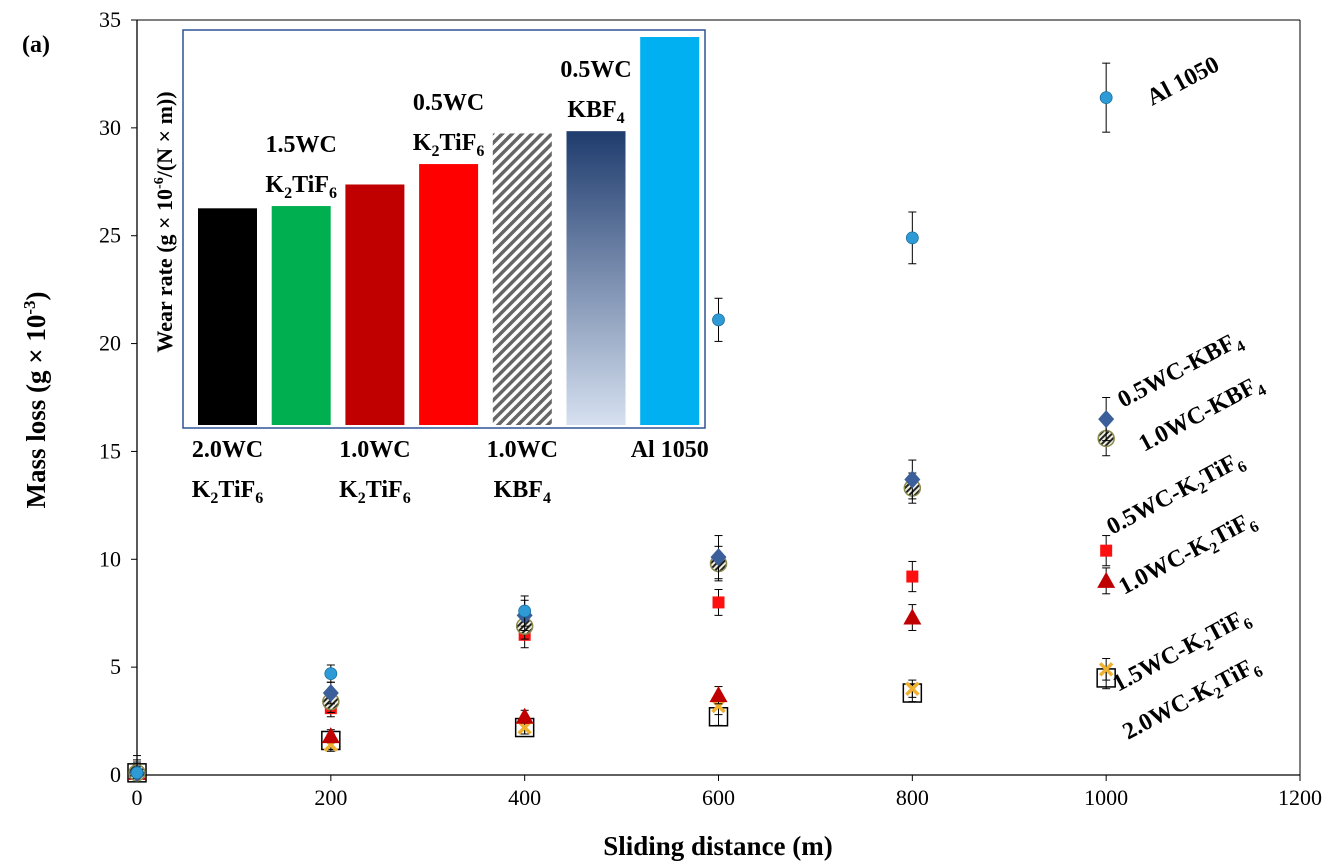 This screenshot has height=865, width=1331. Describe the element at coordinates (1106, 797) in the screenshot. I see `x-tick-label: 1000` at that location.